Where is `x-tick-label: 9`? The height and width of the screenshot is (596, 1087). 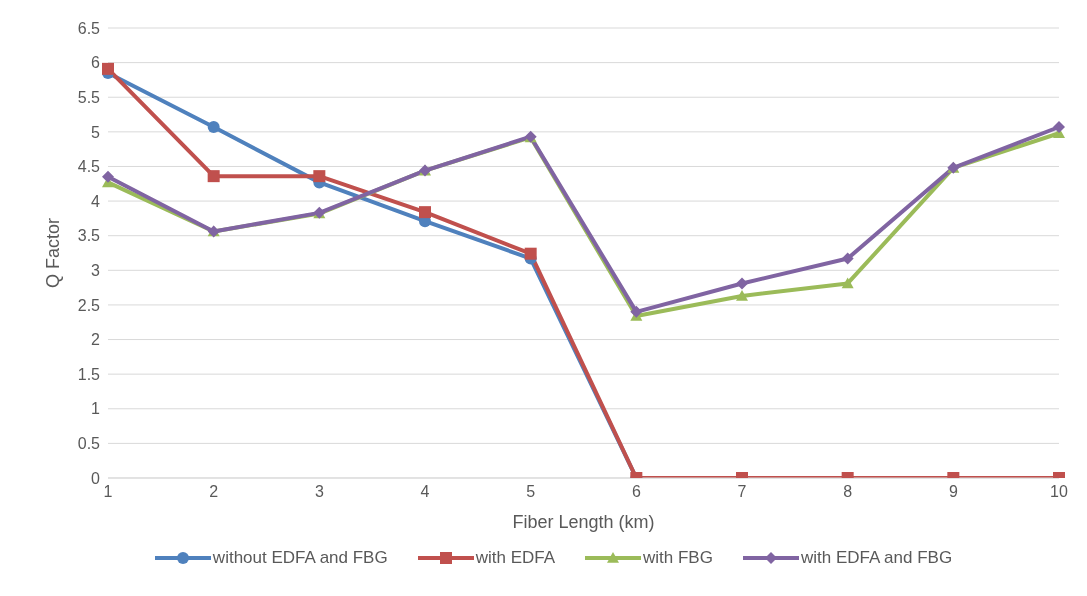 x-tick-label: 9 is located at coordinates (953, 492).